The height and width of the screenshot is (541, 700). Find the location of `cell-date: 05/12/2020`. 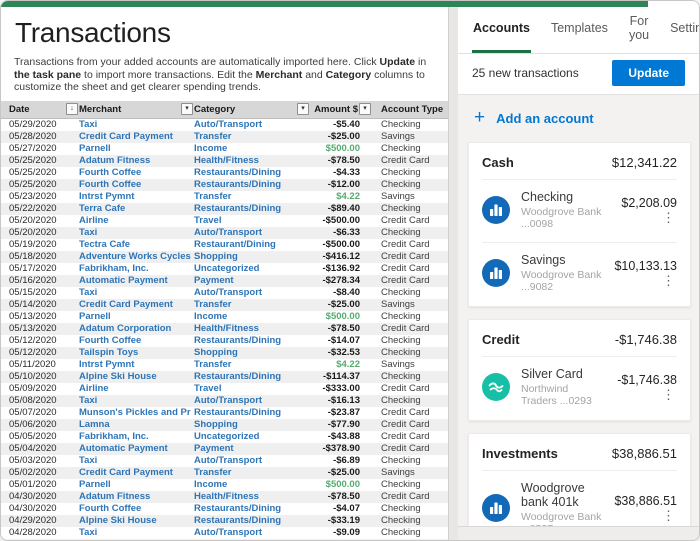

cell-date: 05/12/2020 is located at coordinates (33, 353).